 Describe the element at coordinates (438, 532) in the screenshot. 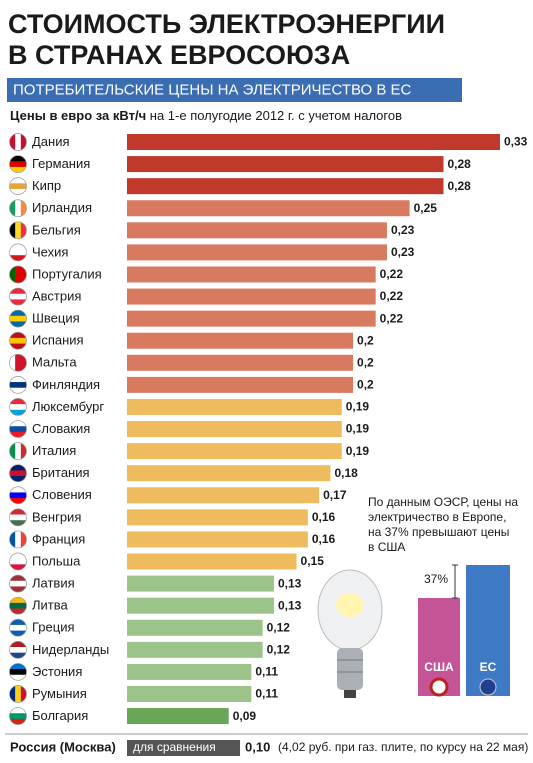

I see `inset-note: на 37% превышают цены` at that location.